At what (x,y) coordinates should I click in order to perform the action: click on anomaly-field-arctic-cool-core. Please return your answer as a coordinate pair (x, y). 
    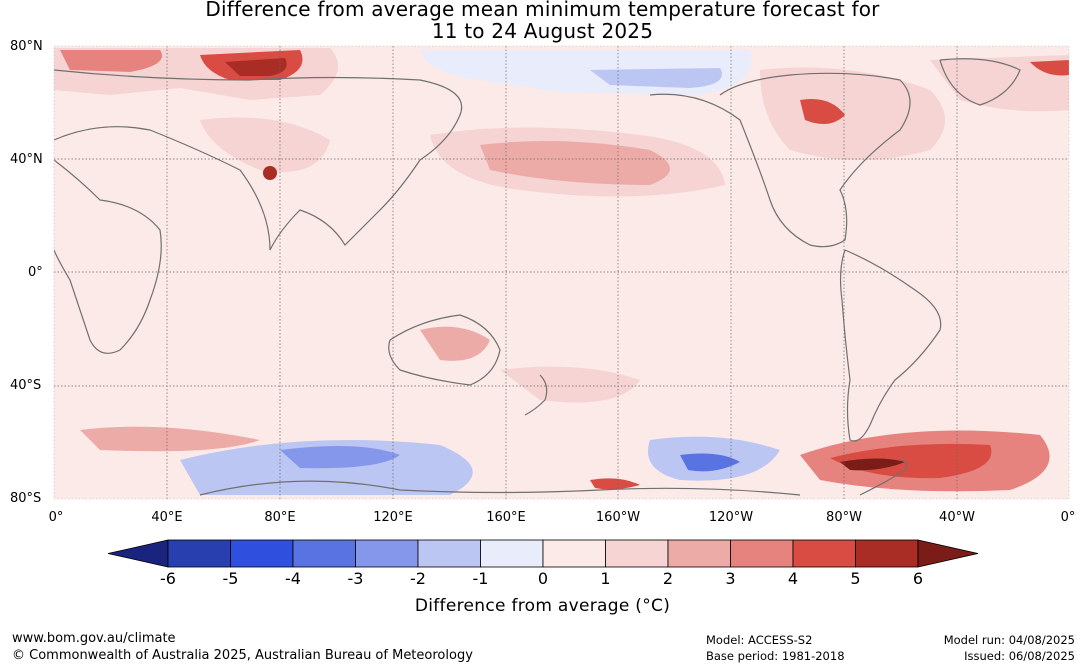
    Looking at the image, I should click on (656, 78).